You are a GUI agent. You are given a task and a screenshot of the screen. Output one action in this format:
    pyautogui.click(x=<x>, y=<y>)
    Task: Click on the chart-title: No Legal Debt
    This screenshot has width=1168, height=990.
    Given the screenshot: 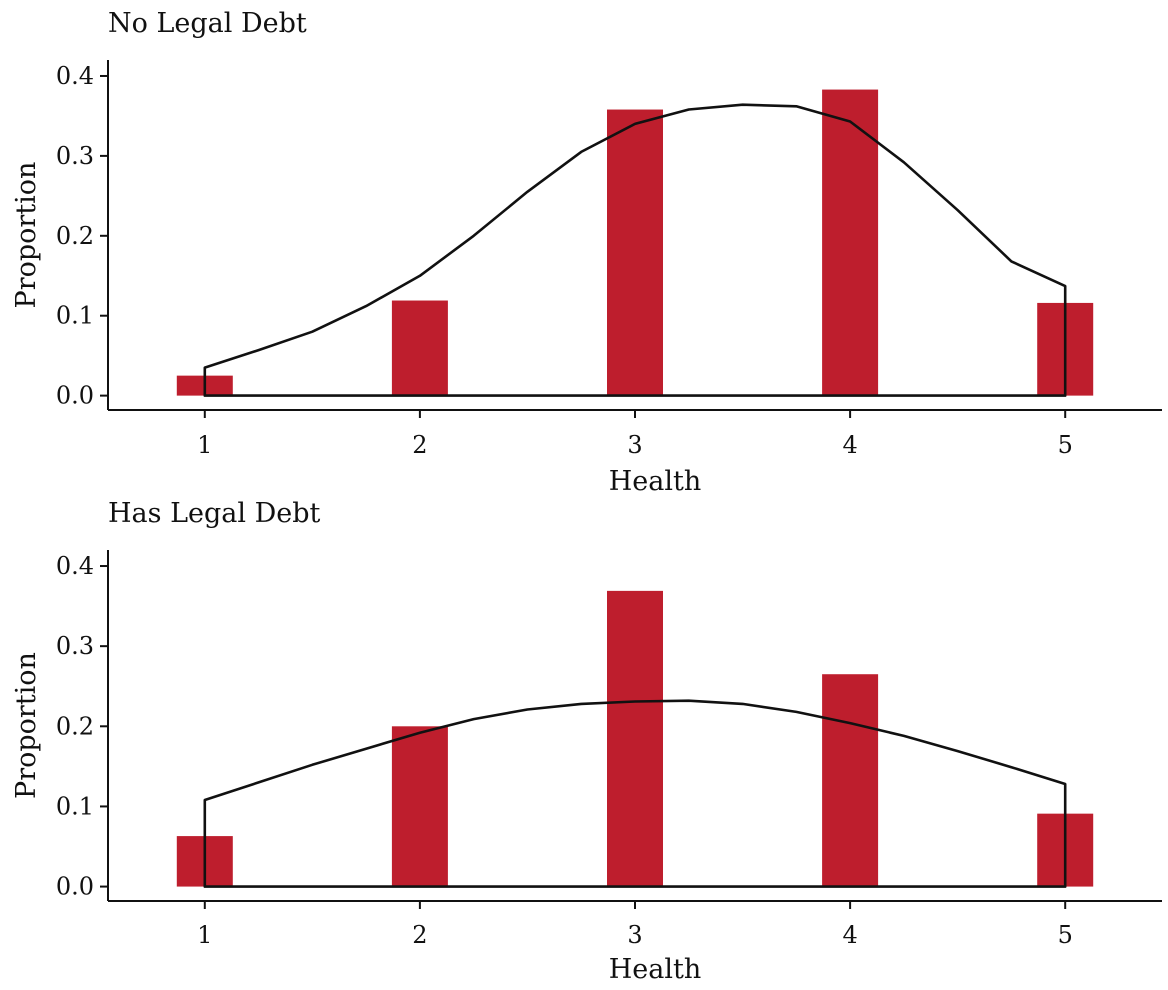 What is the action you would take?
    pyautogui.click(x=207, y=23)
    